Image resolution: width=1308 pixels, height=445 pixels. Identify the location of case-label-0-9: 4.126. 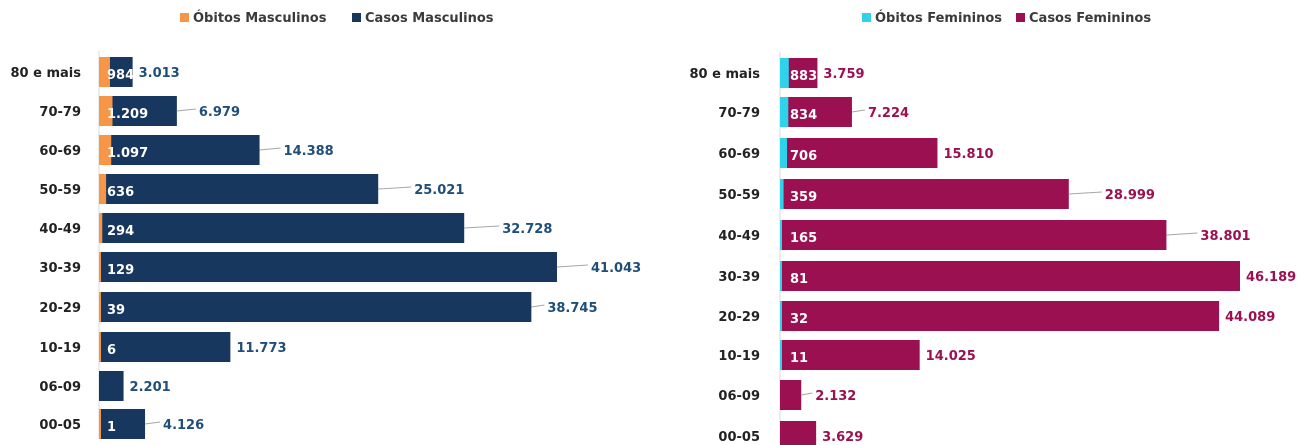
(183, 425).